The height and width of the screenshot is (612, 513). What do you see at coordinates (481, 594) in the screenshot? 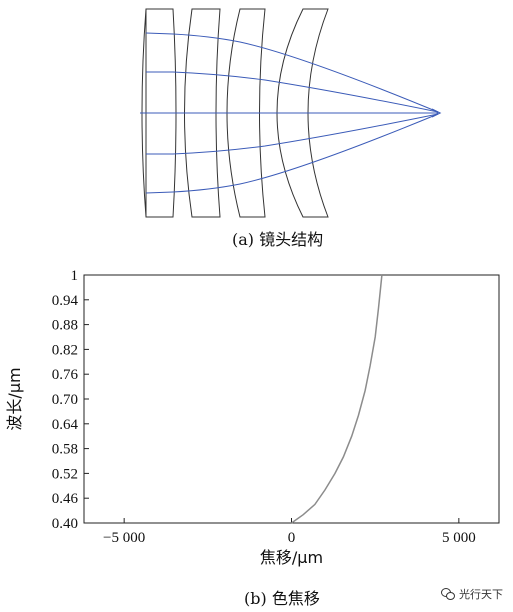
I see `watermark-text: 光行天下` at bounding box center [481, 594].